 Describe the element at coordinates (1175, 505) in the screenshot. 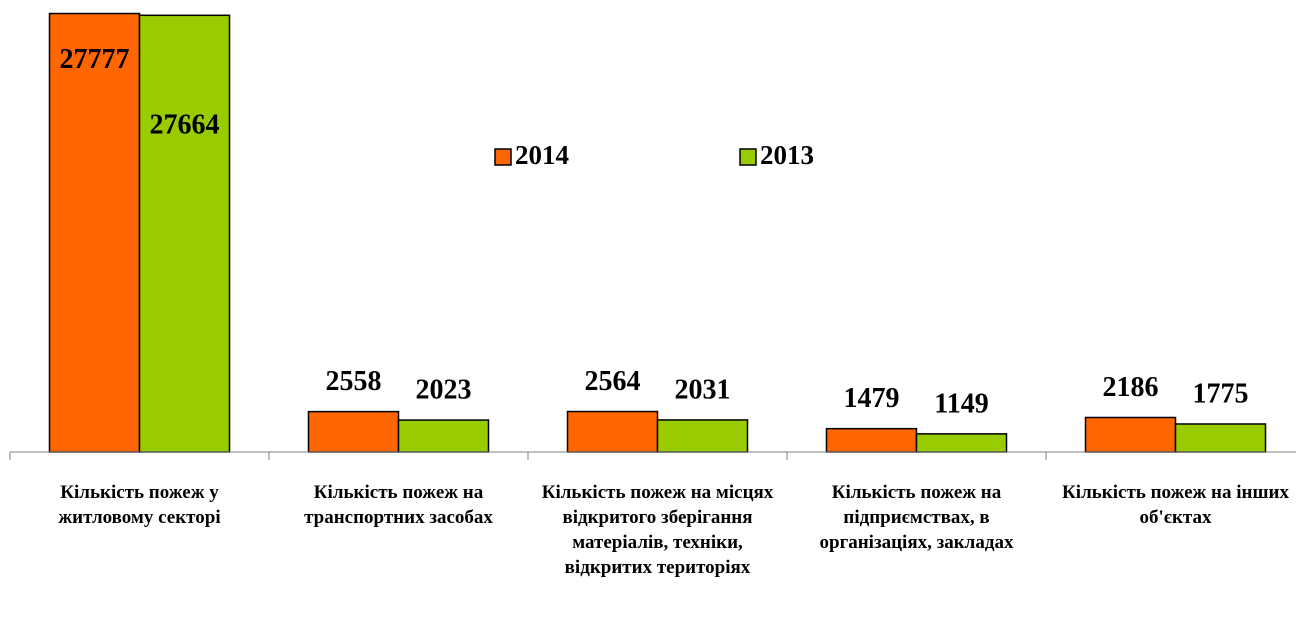

I see `x-tick-label: Кількість пожеж на інших об'єктах` at that location.